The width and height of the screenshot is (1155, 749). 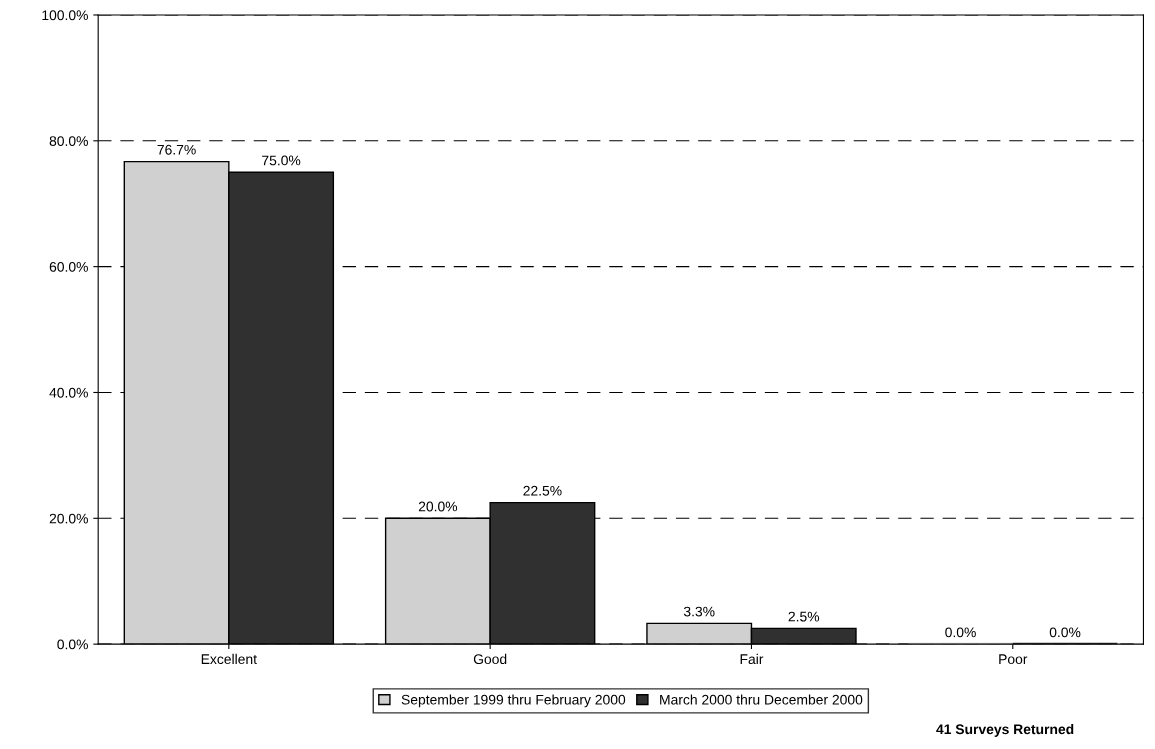 I want to click on x-tick-label: Good, so click(x=490, y=659).